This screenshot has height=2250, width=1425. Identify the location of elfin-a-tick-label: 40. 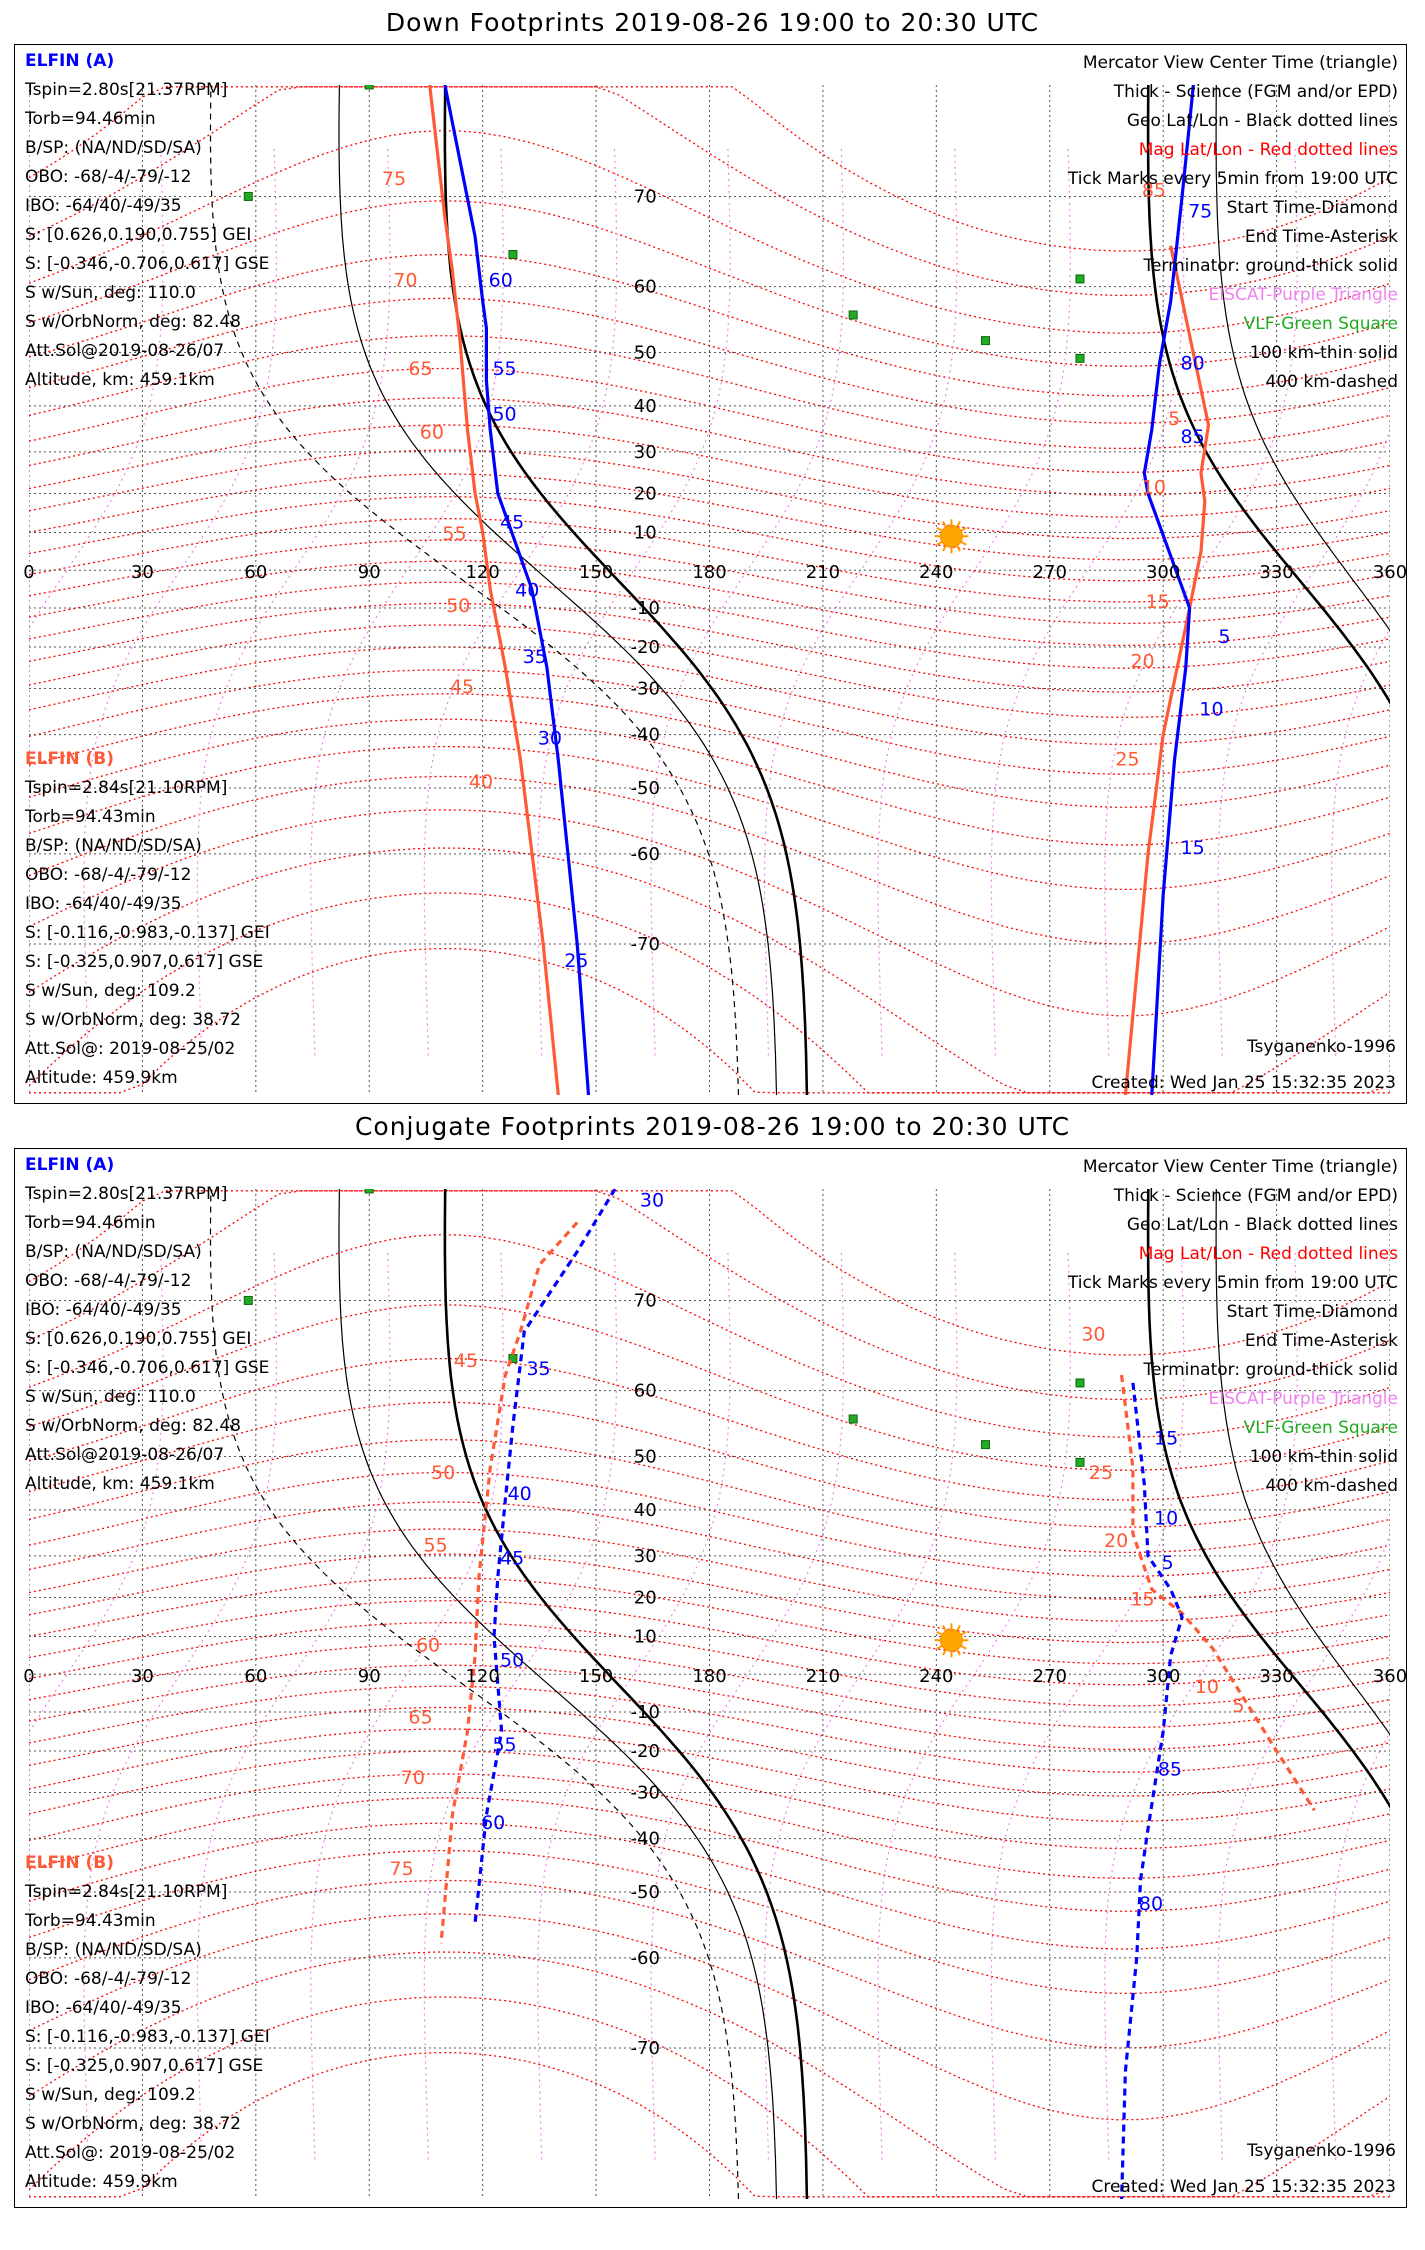
(520, 1494).